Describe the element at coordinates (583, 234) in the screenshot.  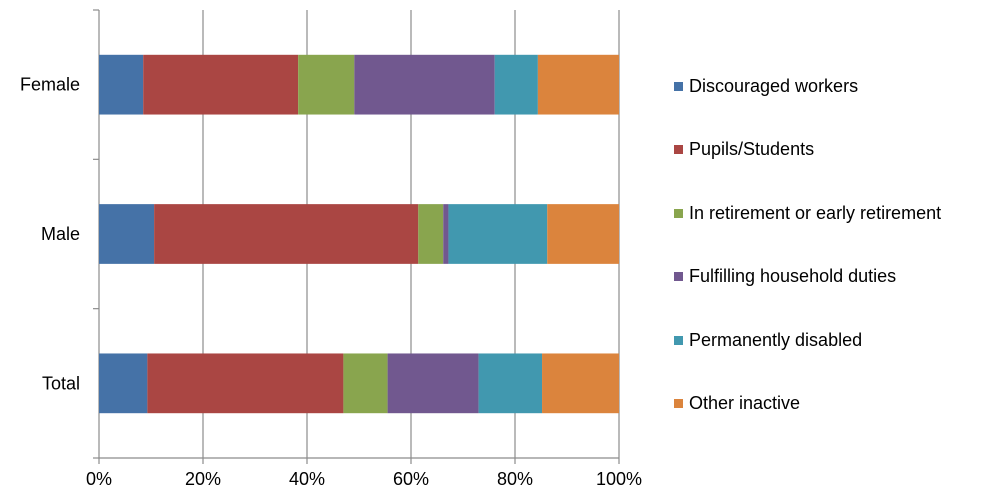
I see `bar-male-other-inactive` at that location.